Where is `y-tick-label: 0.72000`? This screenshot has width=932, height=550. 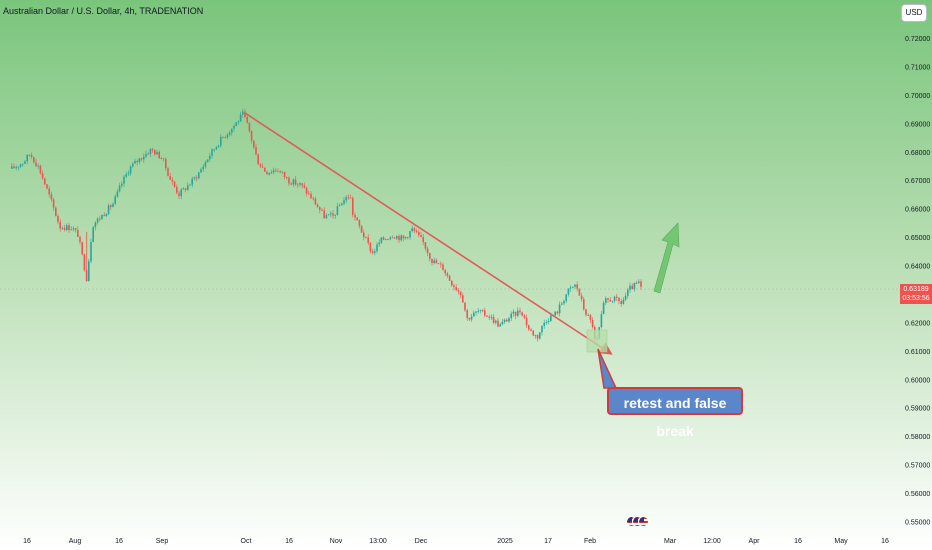 y-tick-label: 0.72000 is located at coordinates (917, 39).